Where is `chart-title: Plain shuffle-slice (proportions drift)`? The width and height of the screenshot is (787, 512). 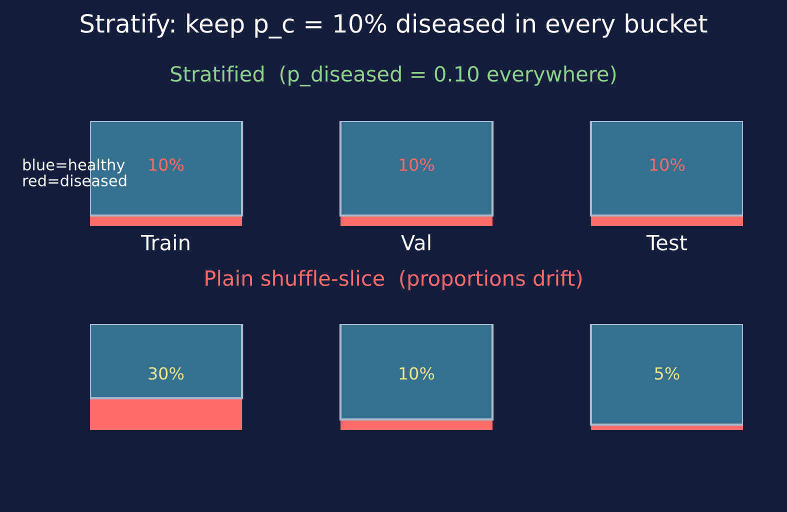 chart-title: Plain shuffle-slice (proportions drift) is located at coordinates (394, 280).